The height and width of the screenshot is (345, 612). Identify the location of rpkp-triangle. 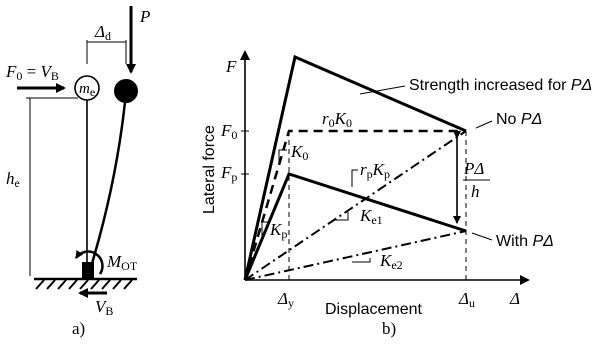
(354, 178).